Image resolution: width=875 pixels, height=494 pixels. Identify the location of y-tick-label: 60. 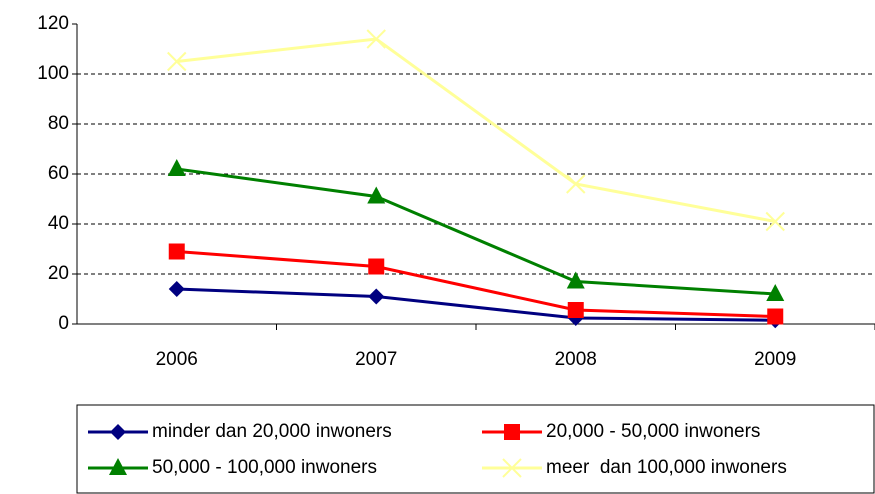
(58, 173).